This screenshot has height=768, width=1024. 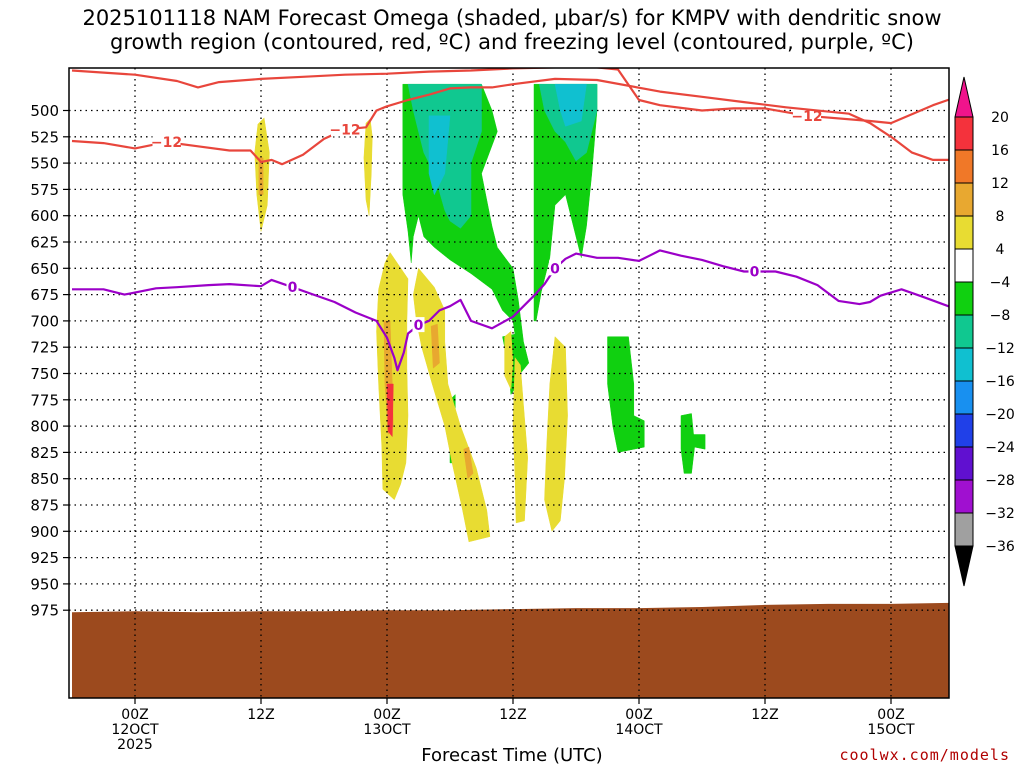 What do you see at coordinates (1000, 217) in the screenshot?
I see `colorbar-label-3: 8` at bounding box center [1000, 217].